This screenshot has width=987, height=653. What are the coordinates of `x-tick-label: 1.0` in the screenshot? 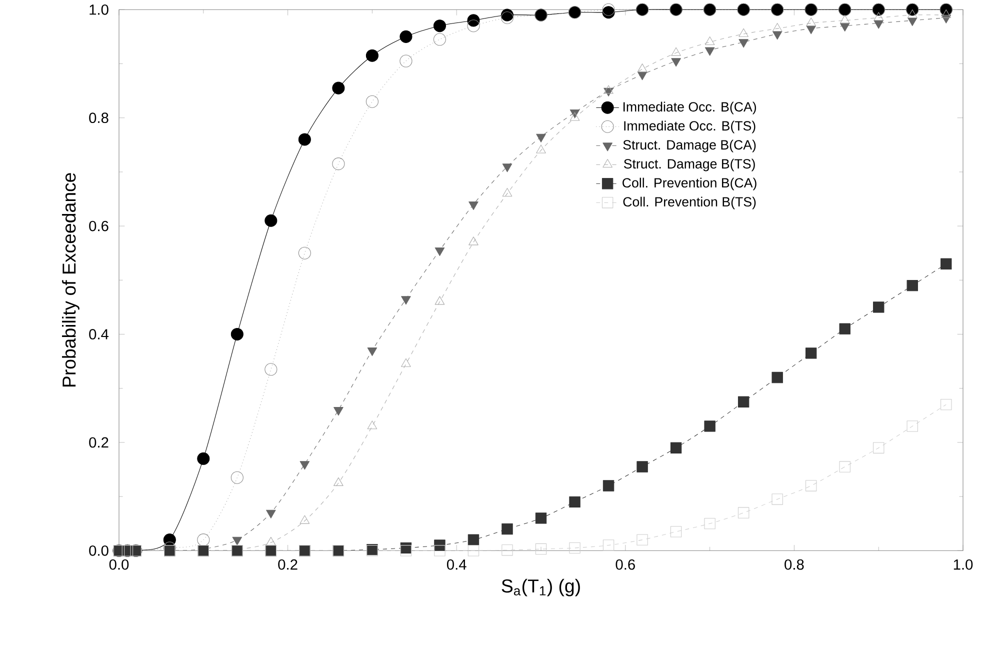 It's located at (963, 565).